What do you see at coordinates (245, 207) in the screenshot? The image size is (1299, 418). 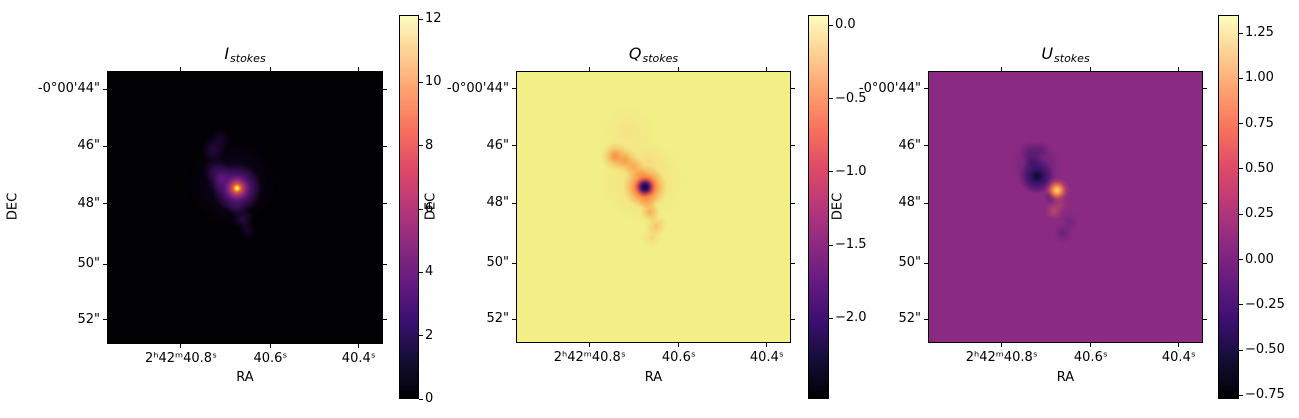 I see `panel-i-image` at bounding box center [245, 207].